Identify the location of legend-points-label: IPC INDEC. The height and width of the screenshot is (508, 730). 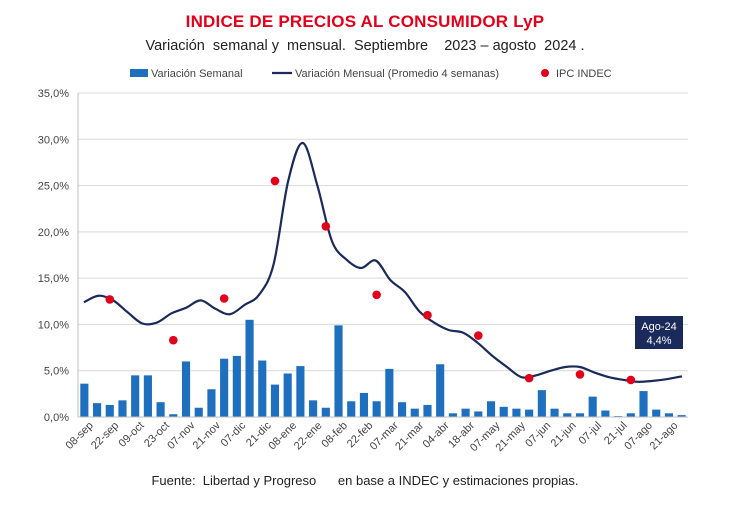
(584, 74).